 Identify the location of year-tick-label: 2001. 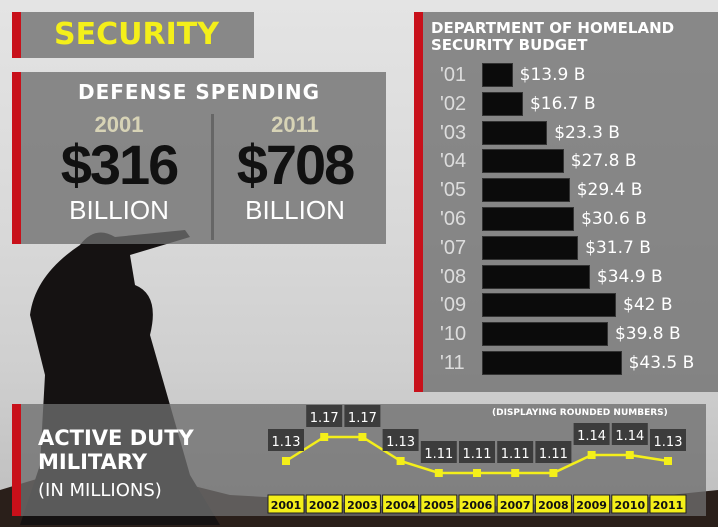
(286, 505).